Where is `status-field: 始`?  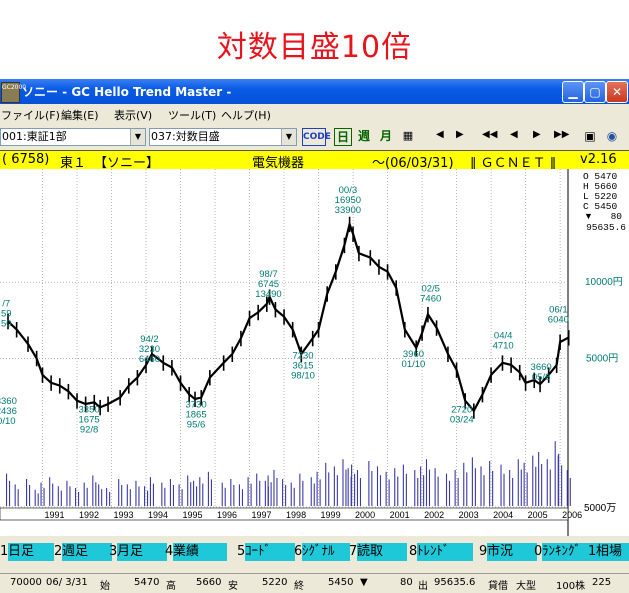
status-field: 始 is located at coordinates (105, 586).